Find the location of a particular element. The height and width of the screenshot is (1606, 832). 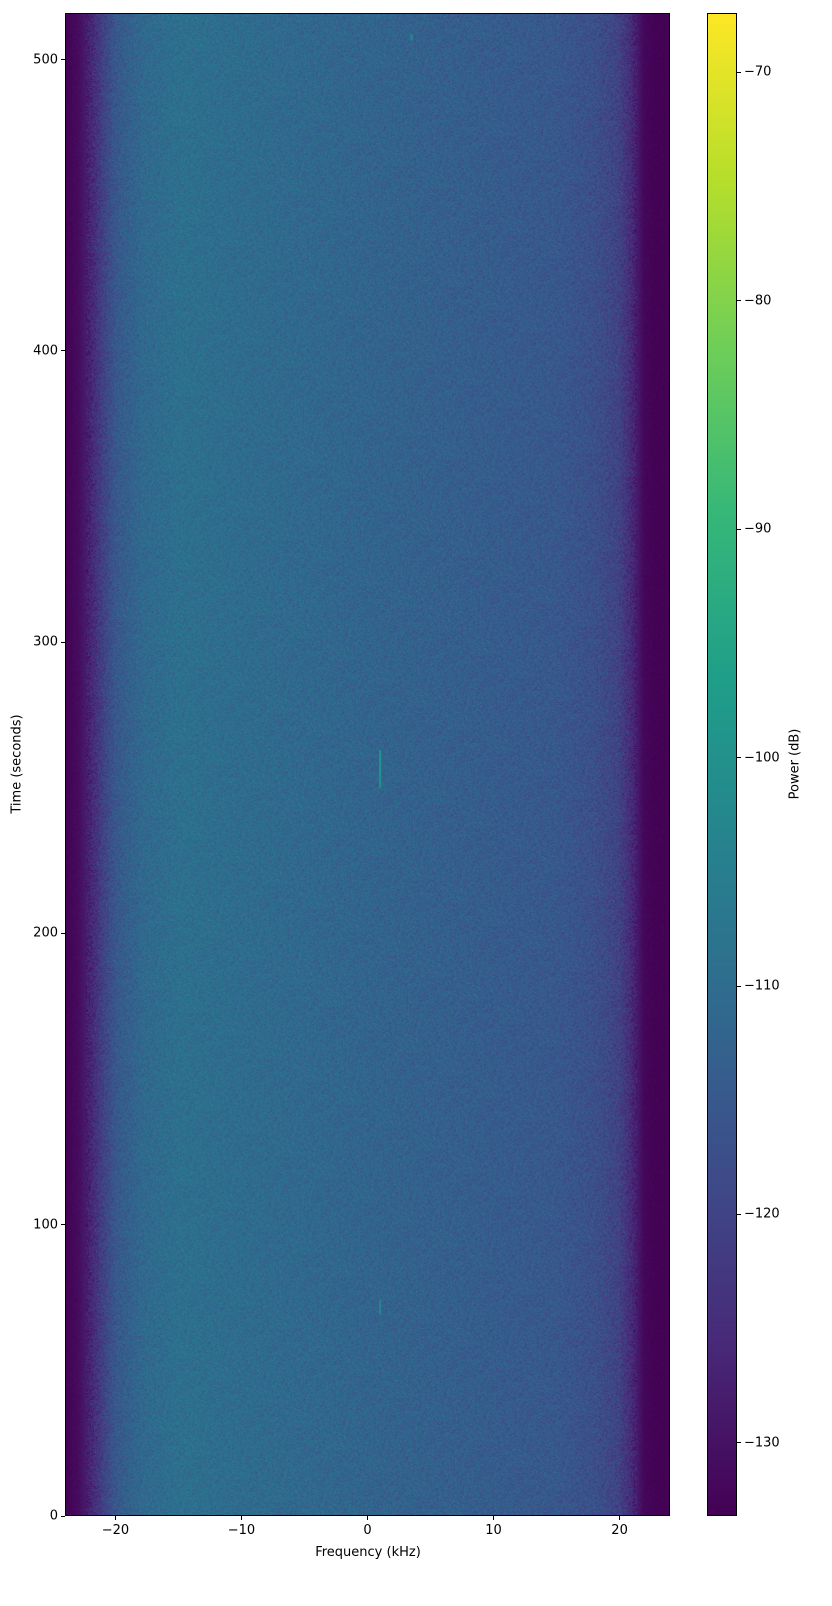

colorbar-tick-label: −100 is located at coordinates (762, 758).